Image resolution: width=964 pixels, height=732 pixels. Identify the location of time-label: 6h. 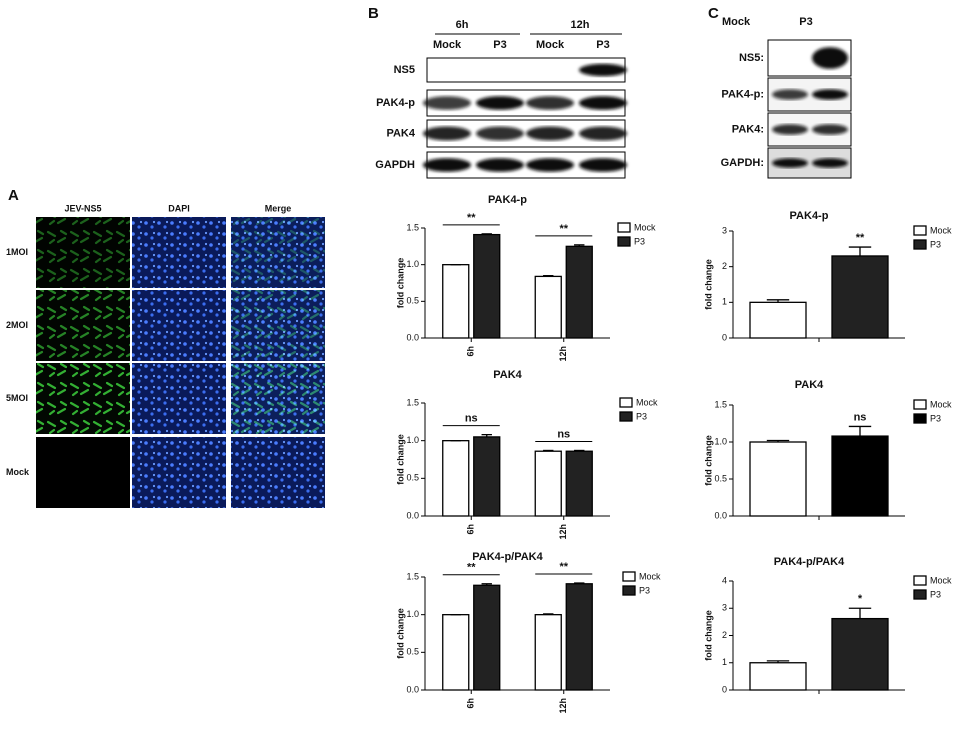
(462, 25).